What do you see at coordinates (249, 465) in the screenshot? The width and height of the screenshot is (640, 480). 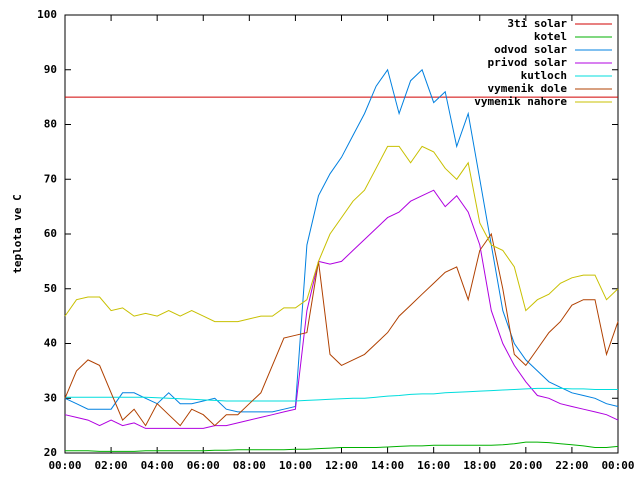 I see `x-tick-label: 08:00` at bounding box center [249, 465].